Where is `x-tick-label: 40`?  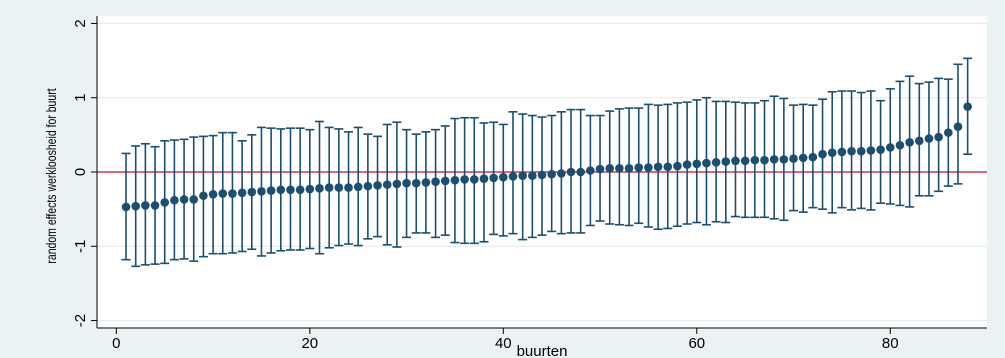 x-tick-label: 40 is located at coordinates (503, 343).